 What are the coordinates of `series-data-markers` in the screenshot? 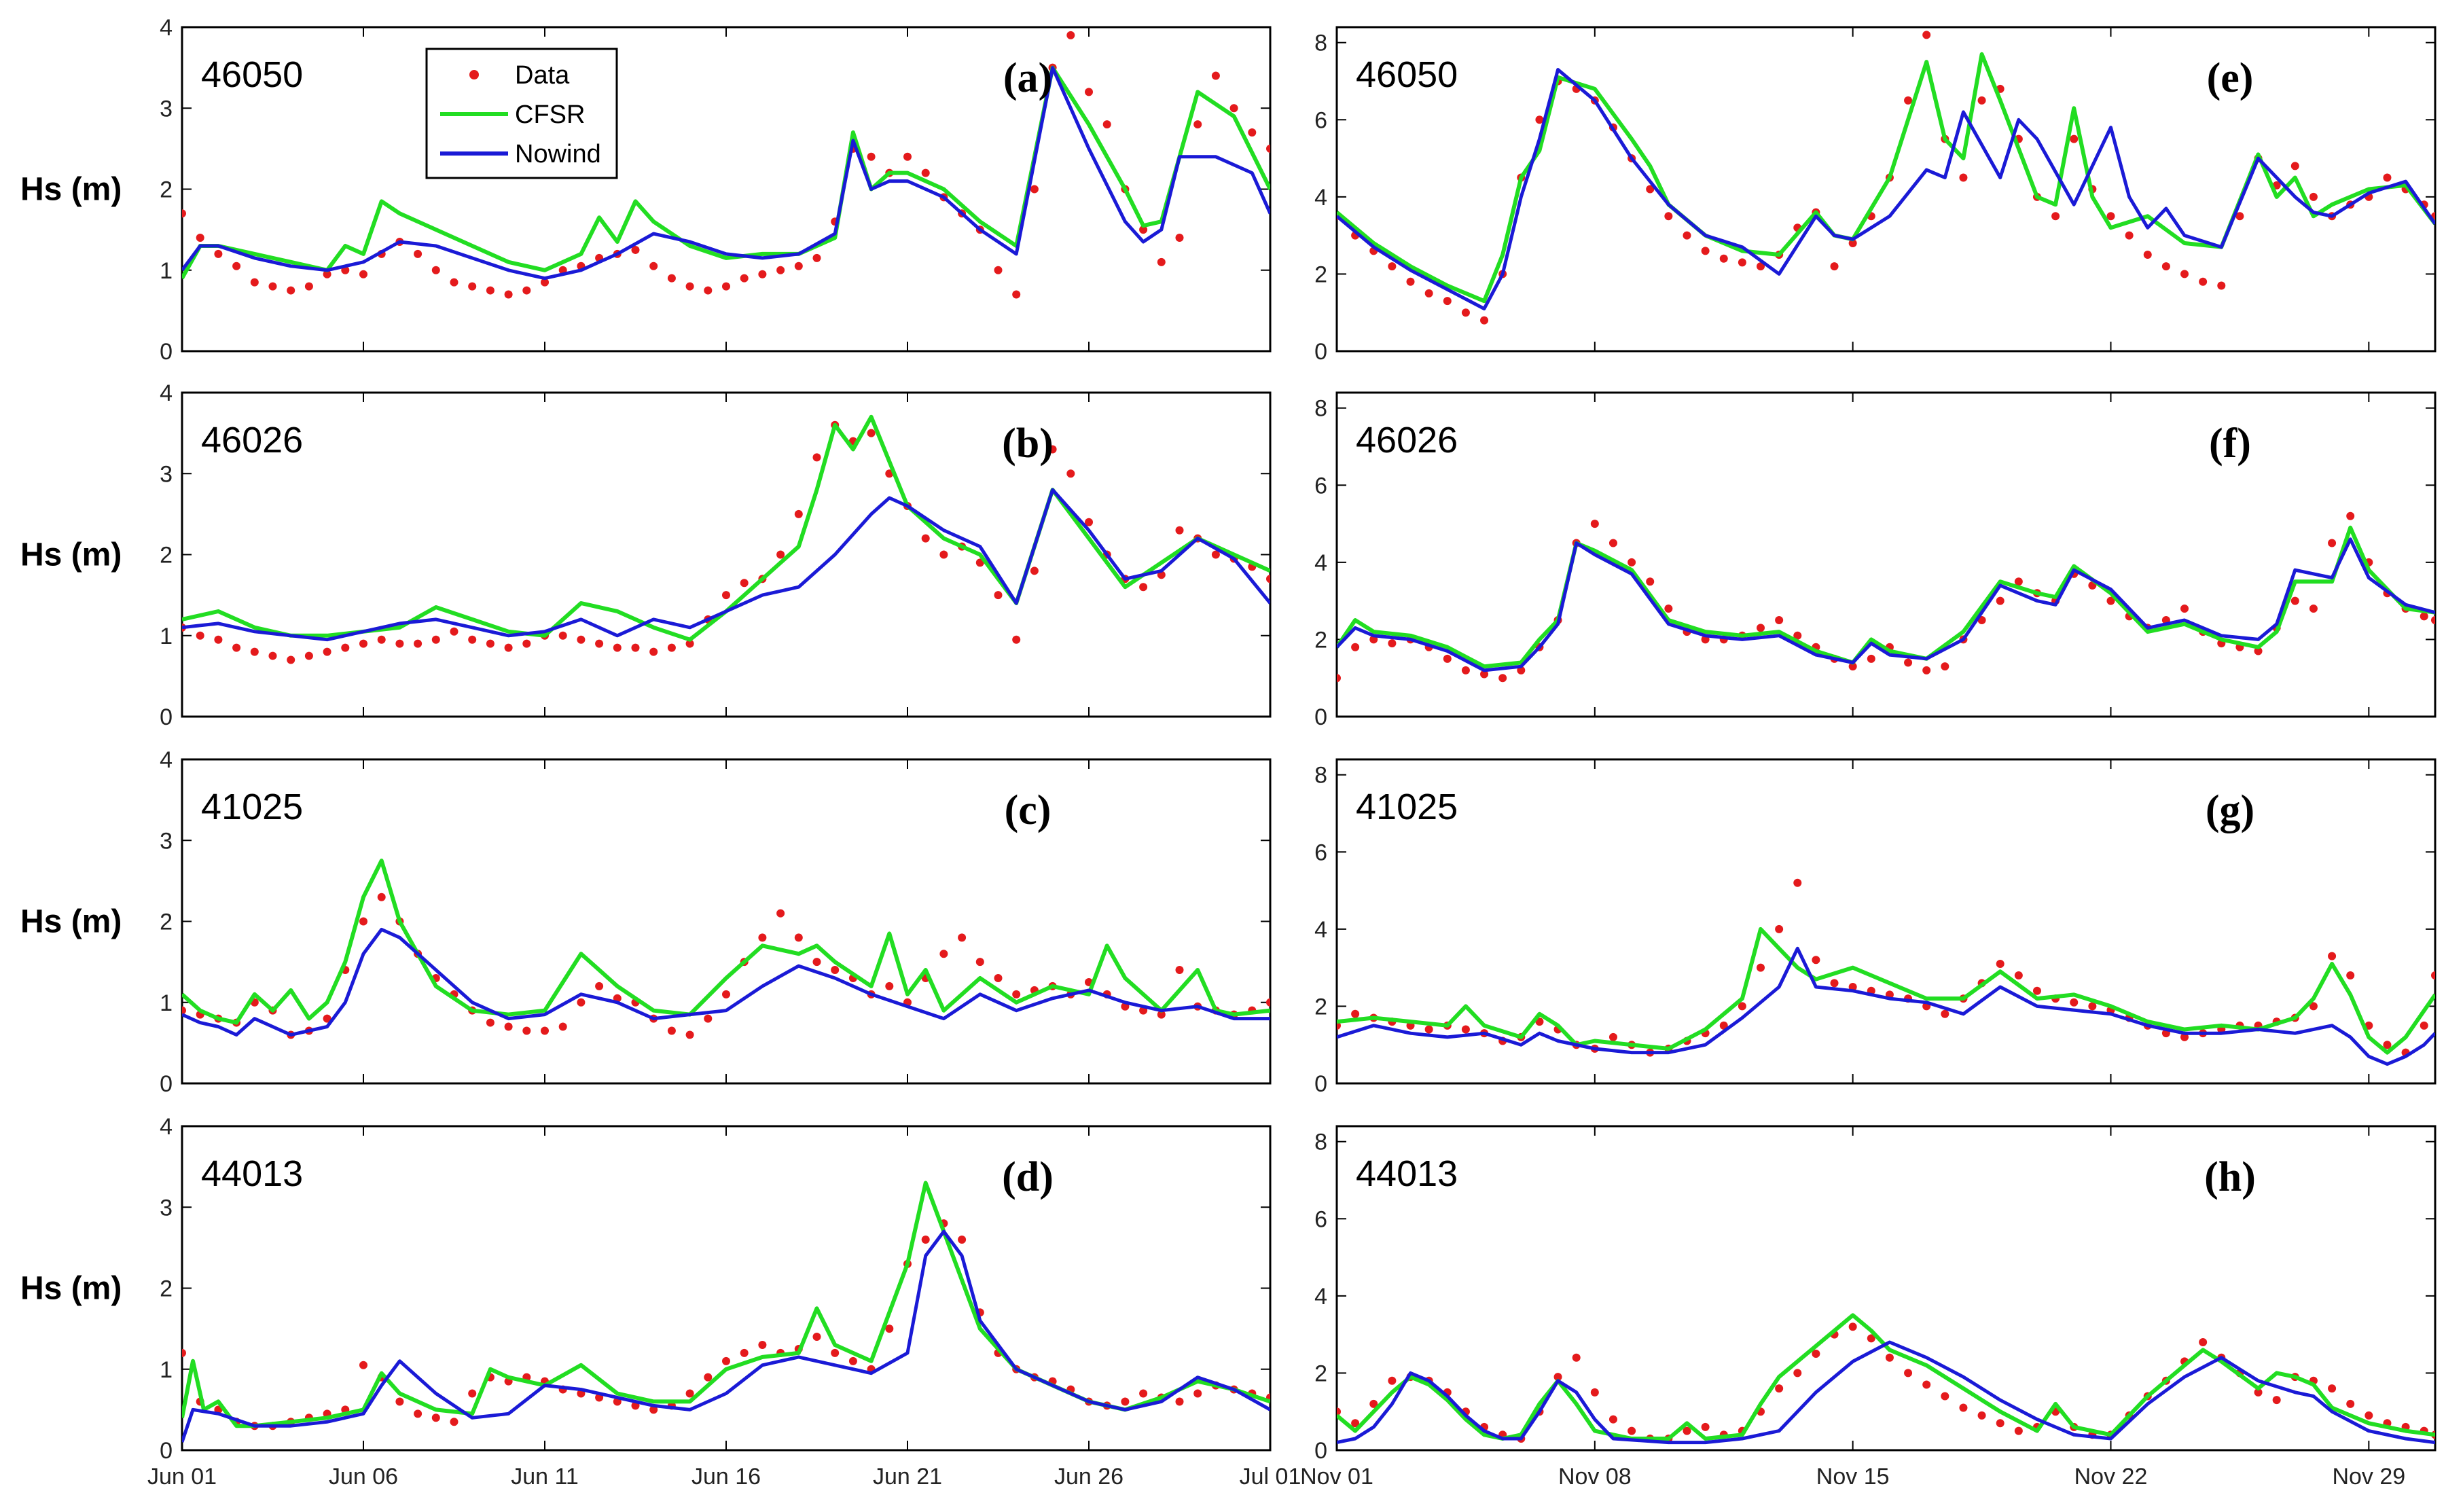 It's located at (726, 165).